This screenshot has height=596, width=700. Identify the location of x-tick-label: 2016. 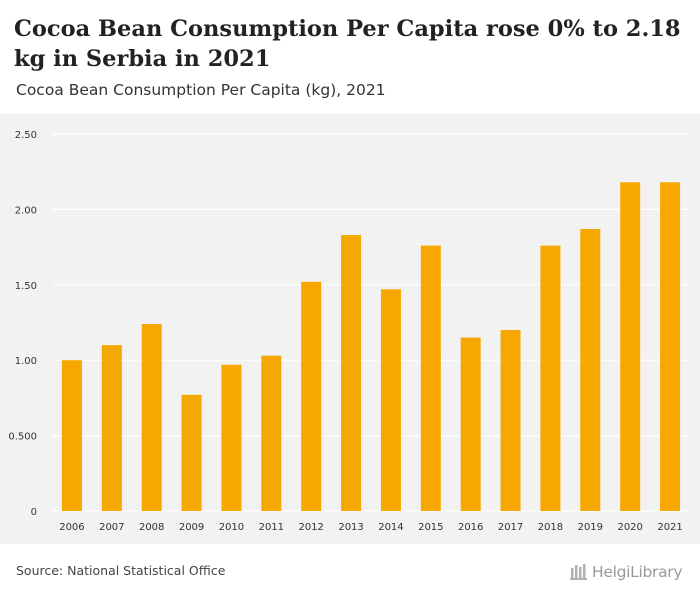
(470, 527).